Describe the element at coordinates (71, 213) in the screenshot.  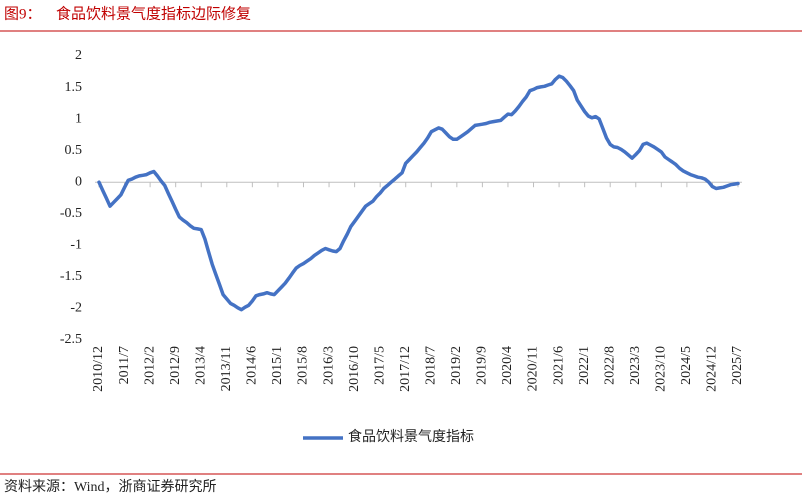
I see `y-tick-label: -0.5` at that location.